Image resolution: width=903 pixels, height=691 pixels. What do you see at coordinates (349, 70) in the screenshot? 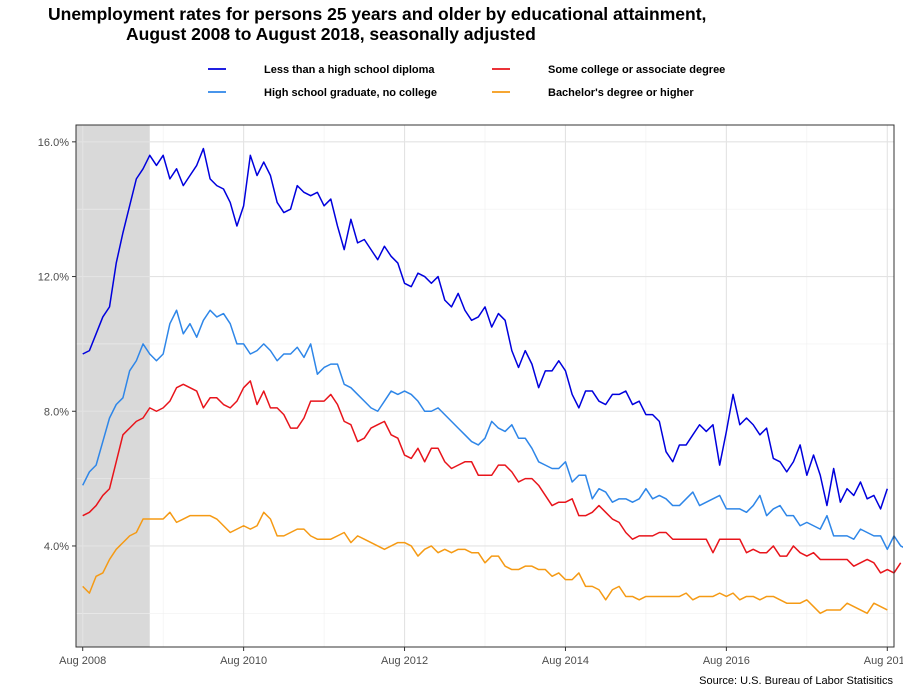
I see `legend-label-0: Less than a high school diploma` at bounding box center [349, 70].